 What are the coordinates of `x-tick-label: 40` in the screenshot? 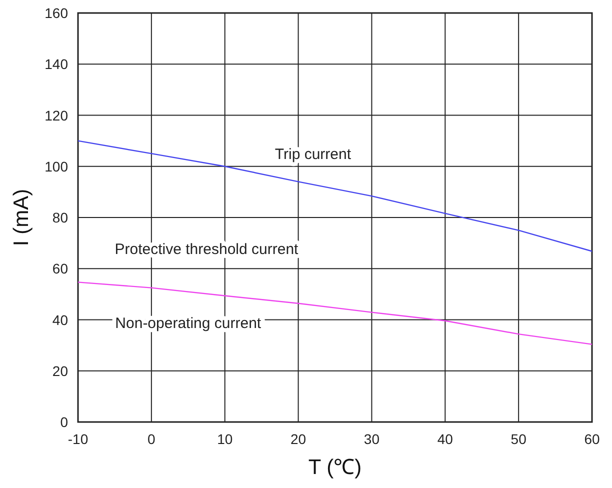 It's located at (445, 439).